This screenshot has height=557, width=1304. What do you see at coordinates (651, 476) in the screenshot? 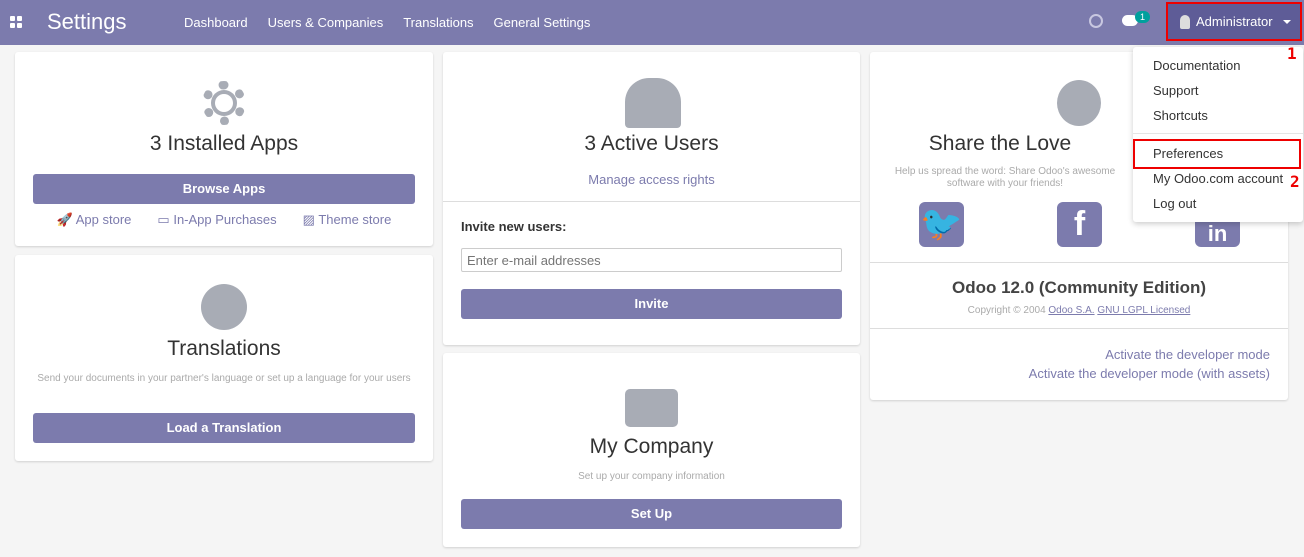
I see `company-desc: Set up your company information` at bounding box center [651, 476].